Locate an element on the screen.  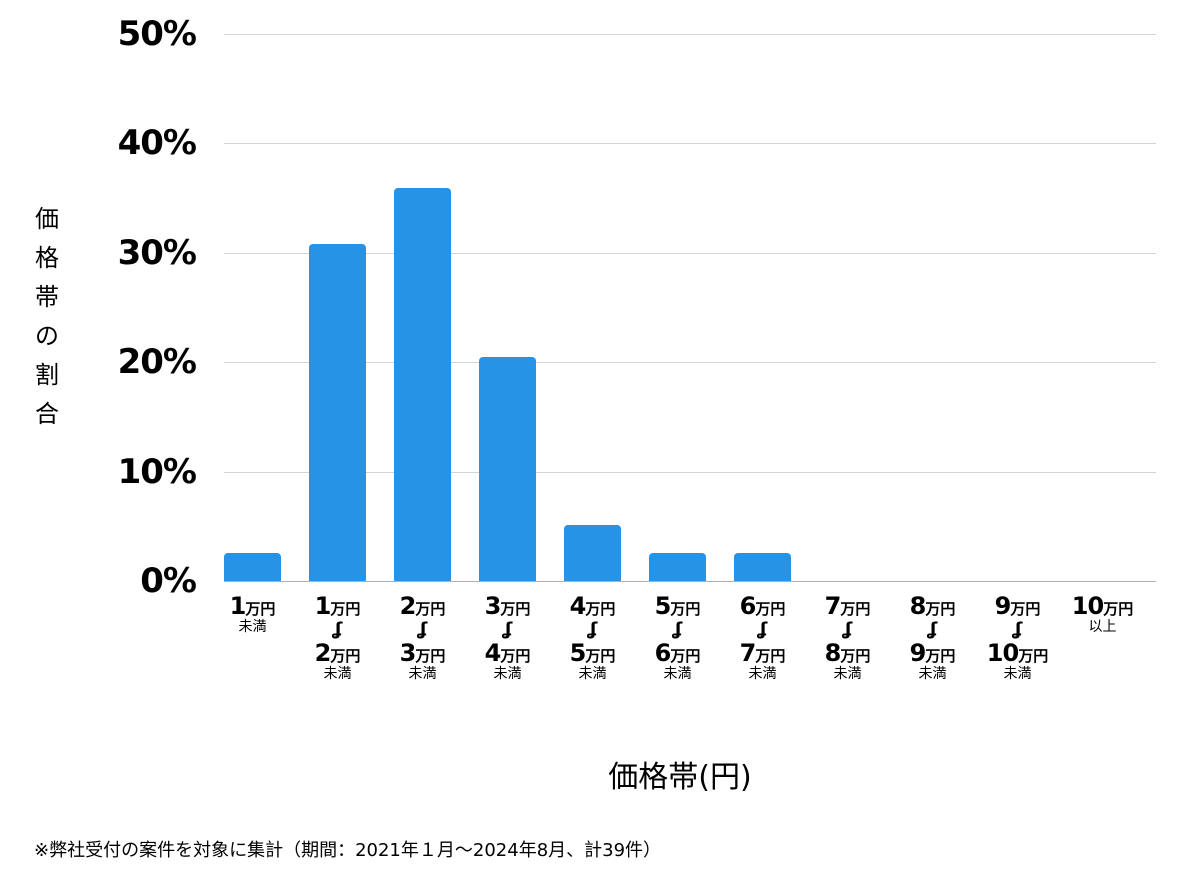
y-tick-label: 30% is located at coordinates (157, 253).